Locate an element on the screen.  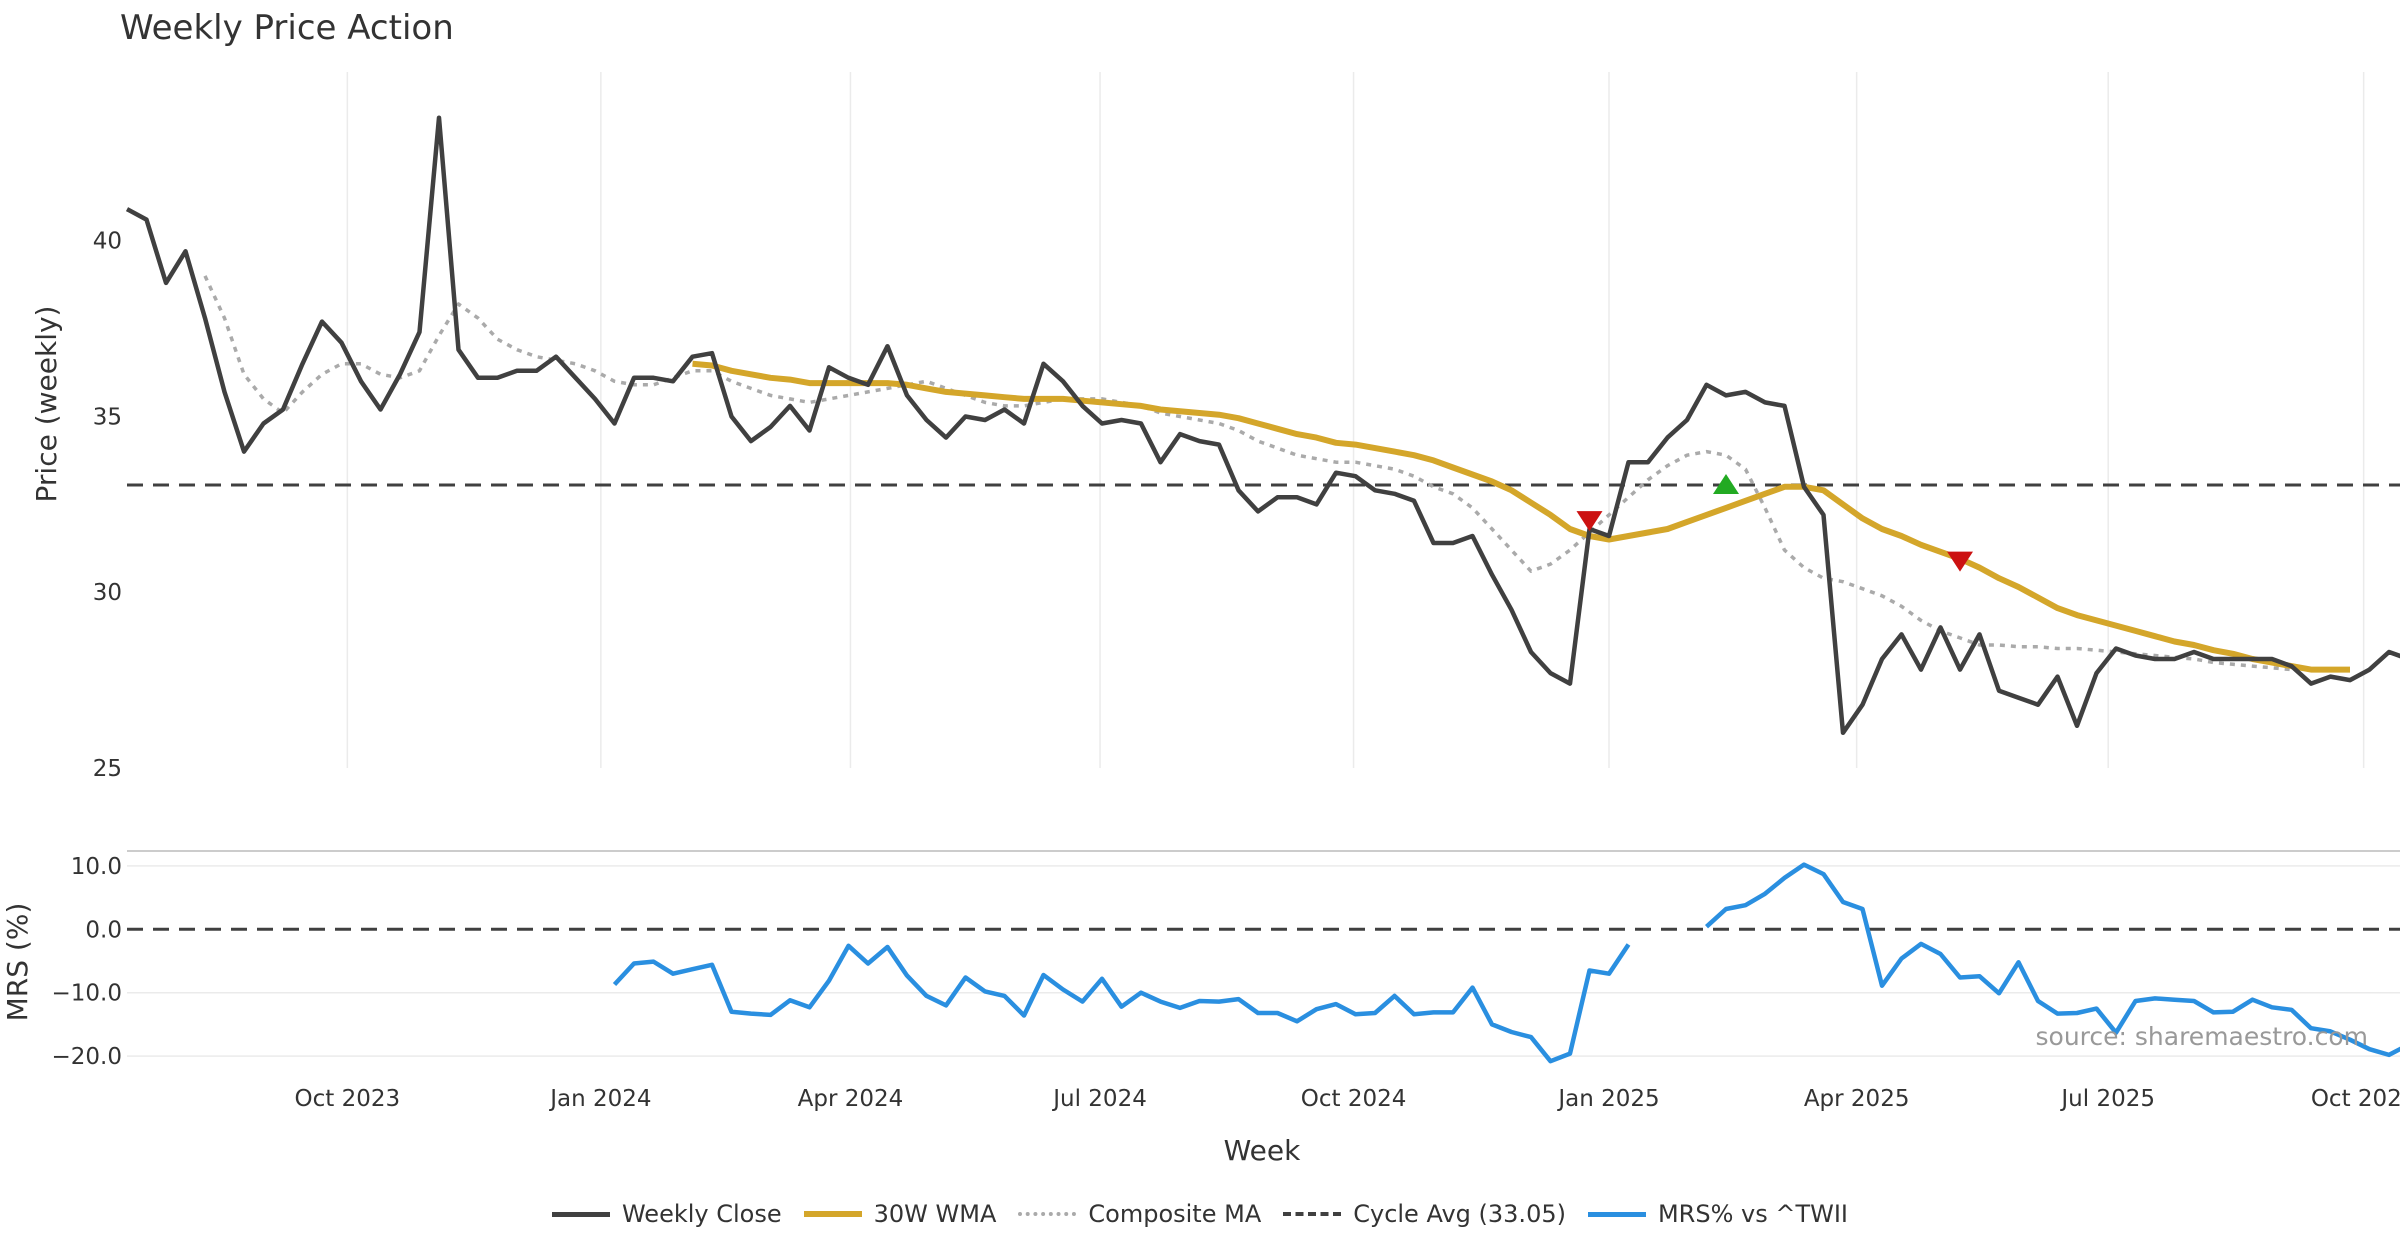
price-ytick-label: 35 is located at coordinates (107, 417).